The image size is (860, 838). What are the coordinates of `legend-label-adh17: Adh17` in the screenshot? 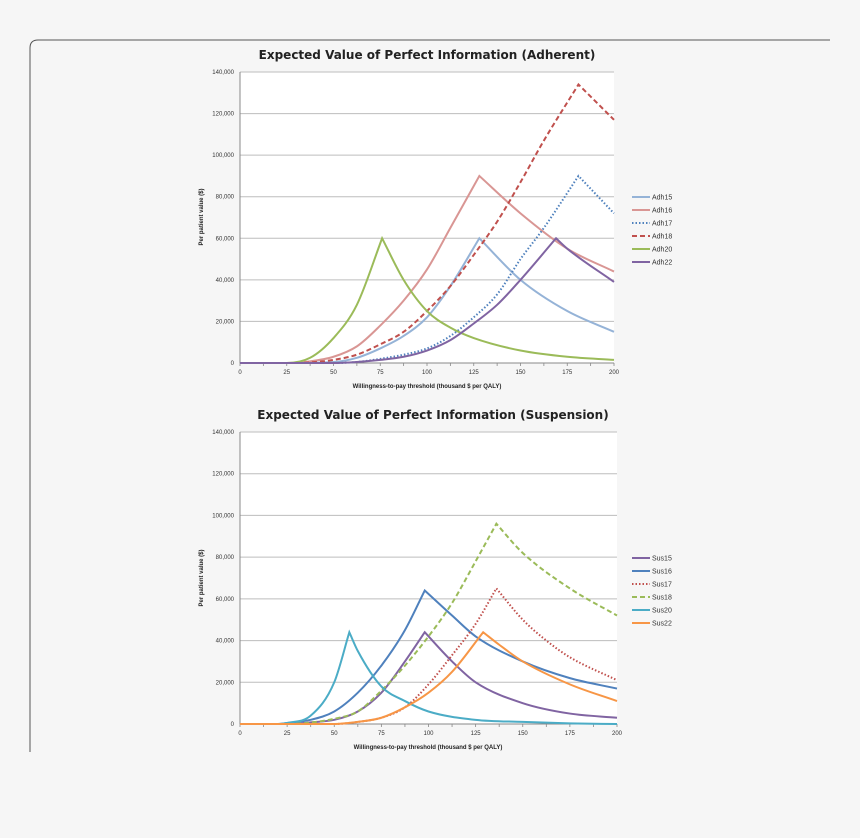 It's located at (662, 224).